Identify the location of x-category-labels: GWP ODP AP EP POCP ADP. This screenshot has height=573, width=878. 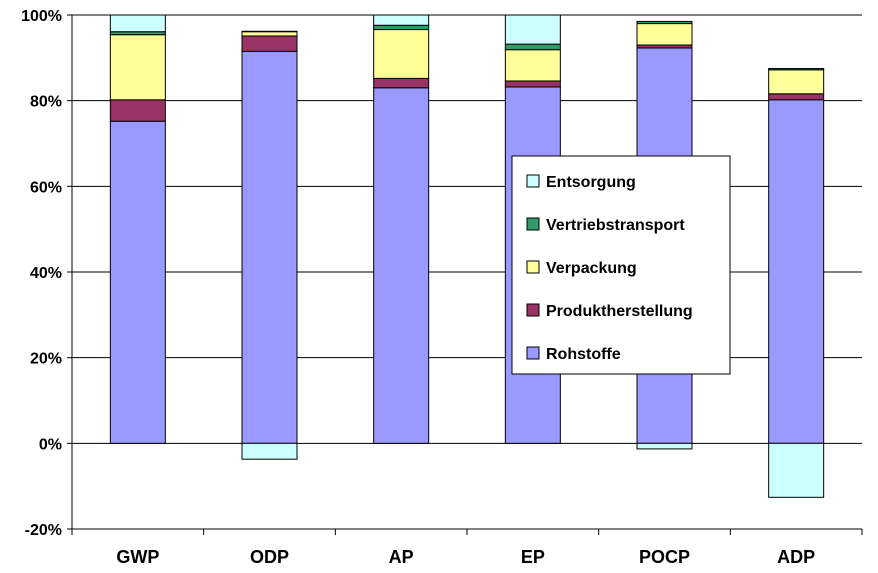
(465, 557).